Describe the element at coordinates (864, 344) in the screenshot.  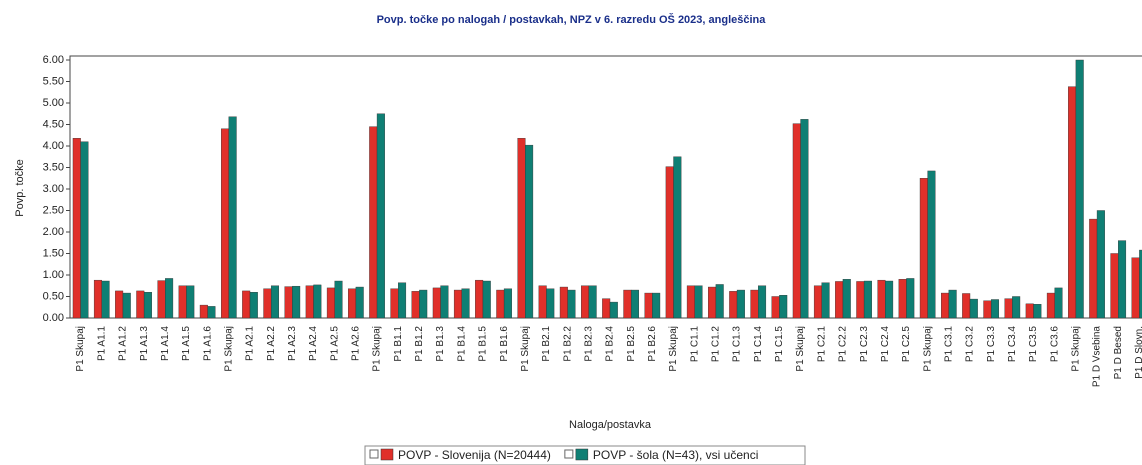
I see `x-tick-label: P1 C2.3` at that location.